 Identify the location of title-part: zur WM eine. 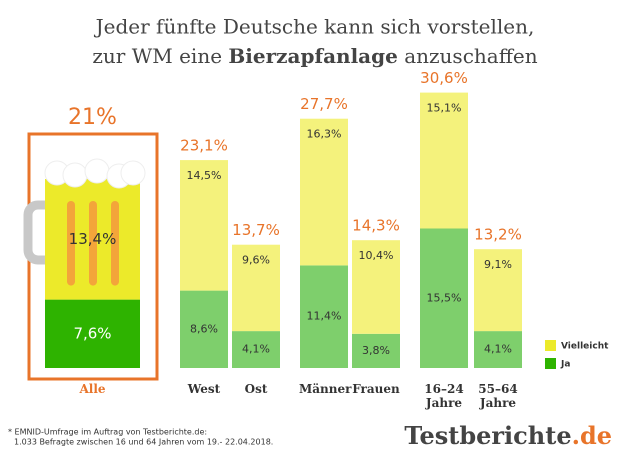
(157, 56).